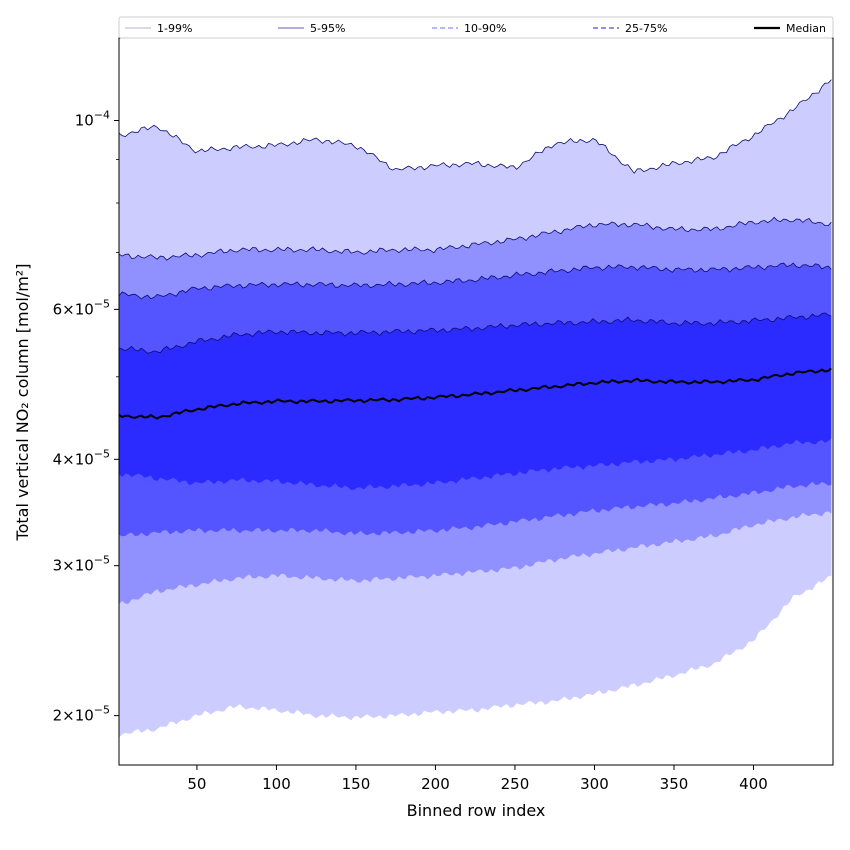 The height and width of the screenshot is (850, 850). I want to click on legend-label: 25-75%, so click(646, 28).